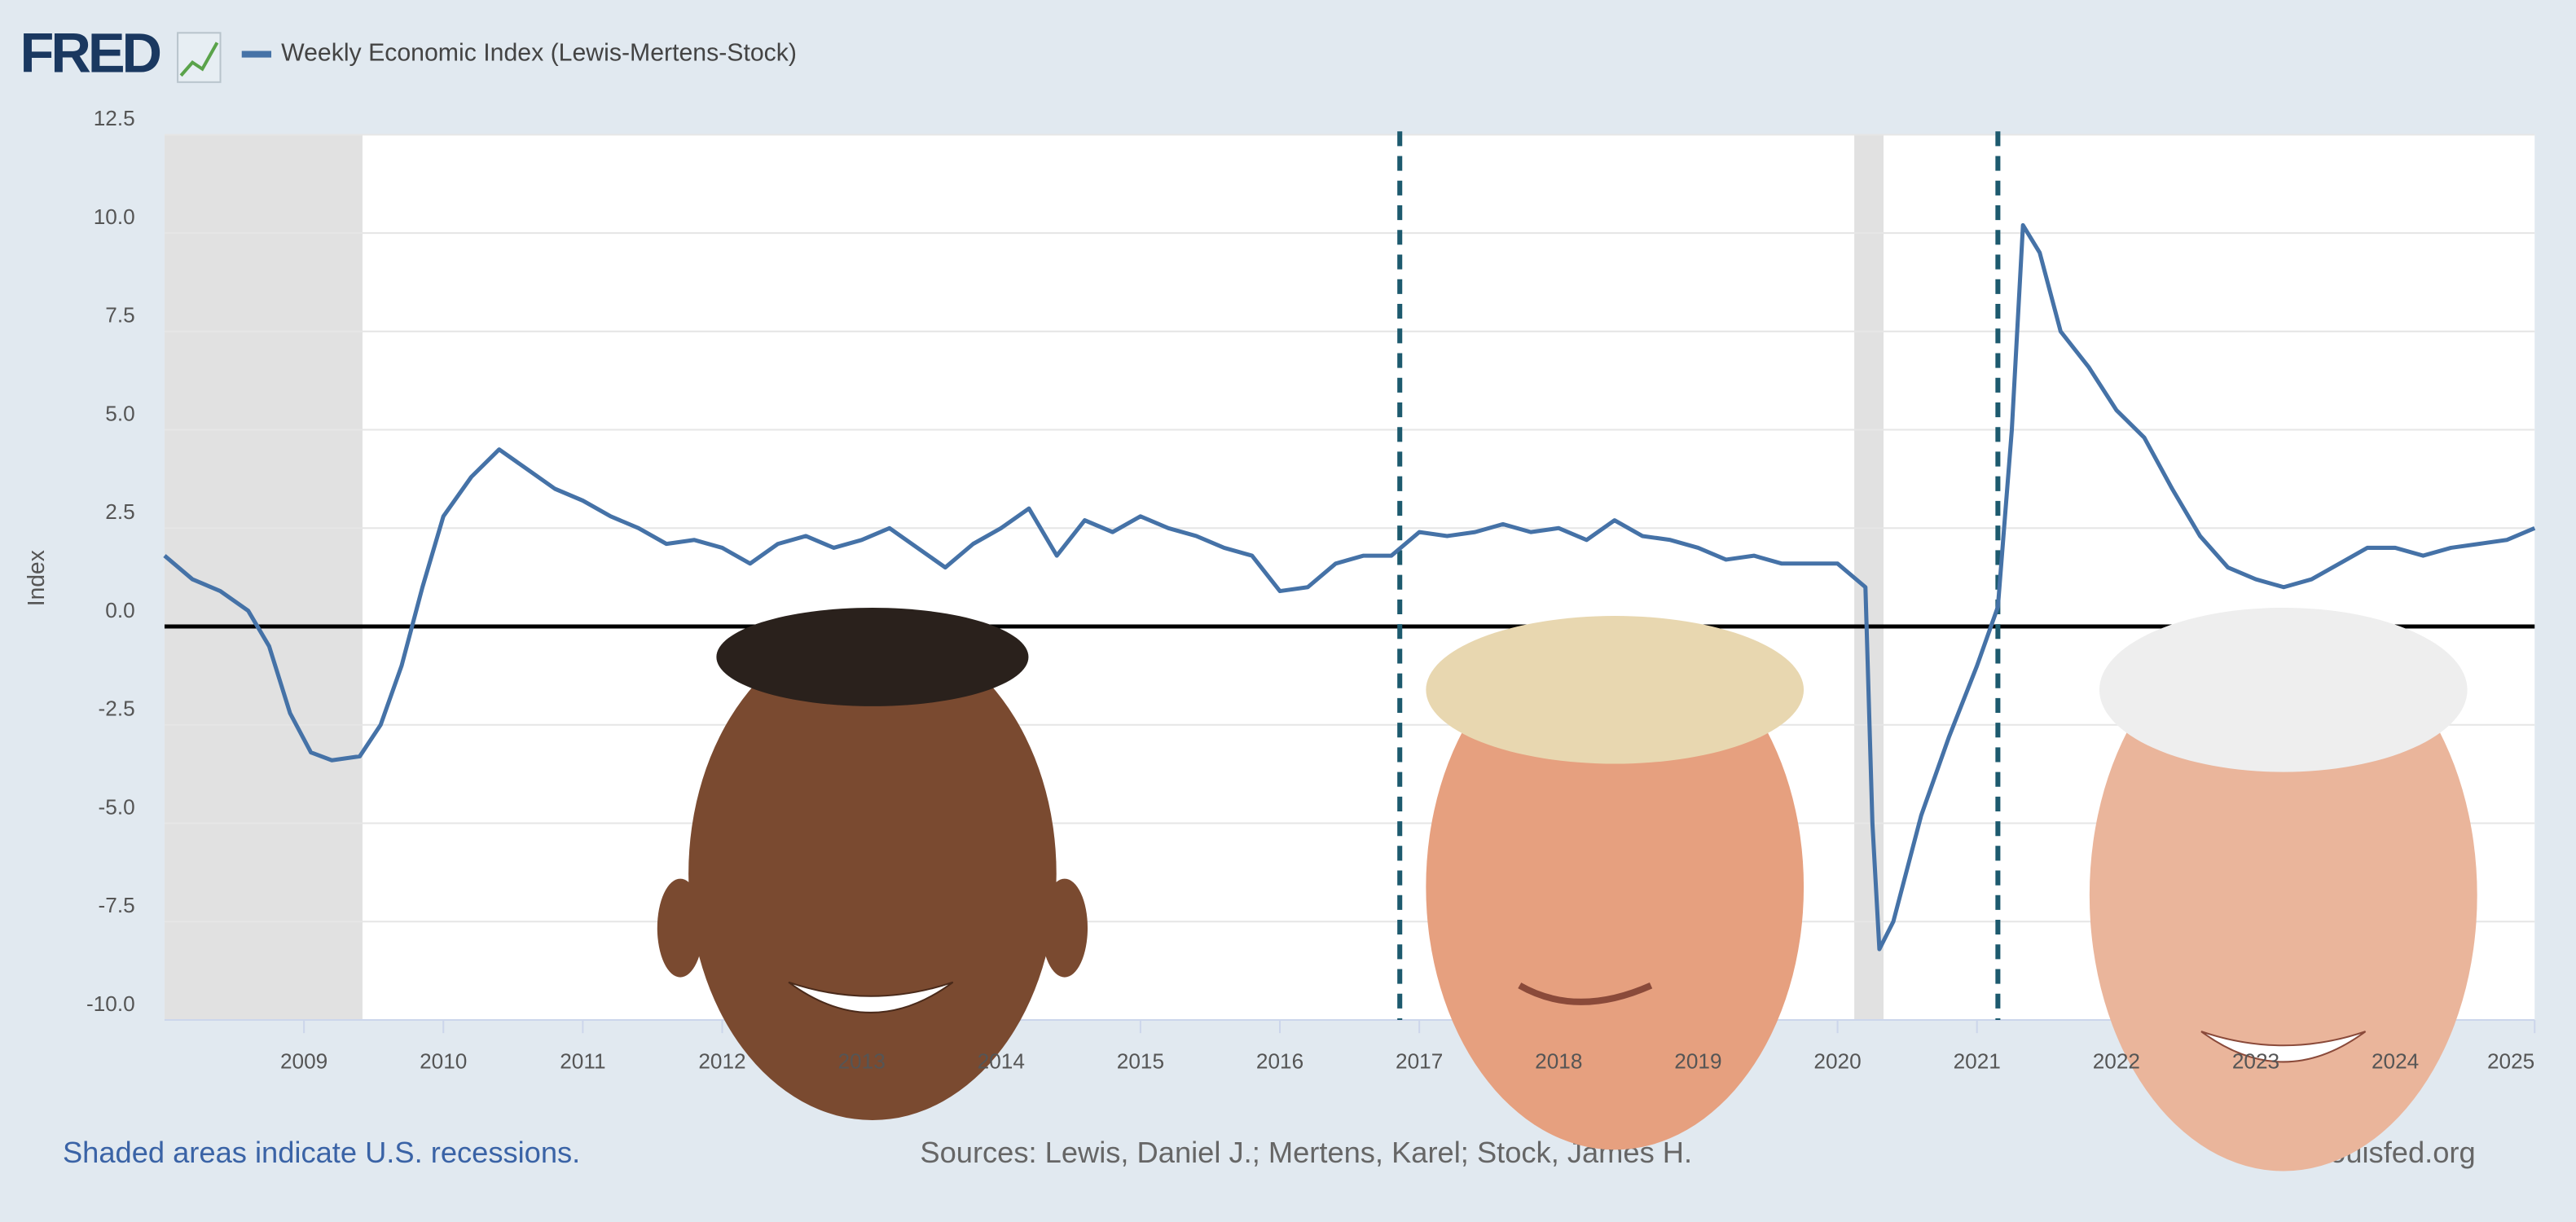 The width and height of the screenshot is (2576, 1222). What do you see at coordinates (321, 1152) in the screenshot?
I see `recession-note: Shaded areas indicate U.S. recessions.` at bounding box center [321, 1152].